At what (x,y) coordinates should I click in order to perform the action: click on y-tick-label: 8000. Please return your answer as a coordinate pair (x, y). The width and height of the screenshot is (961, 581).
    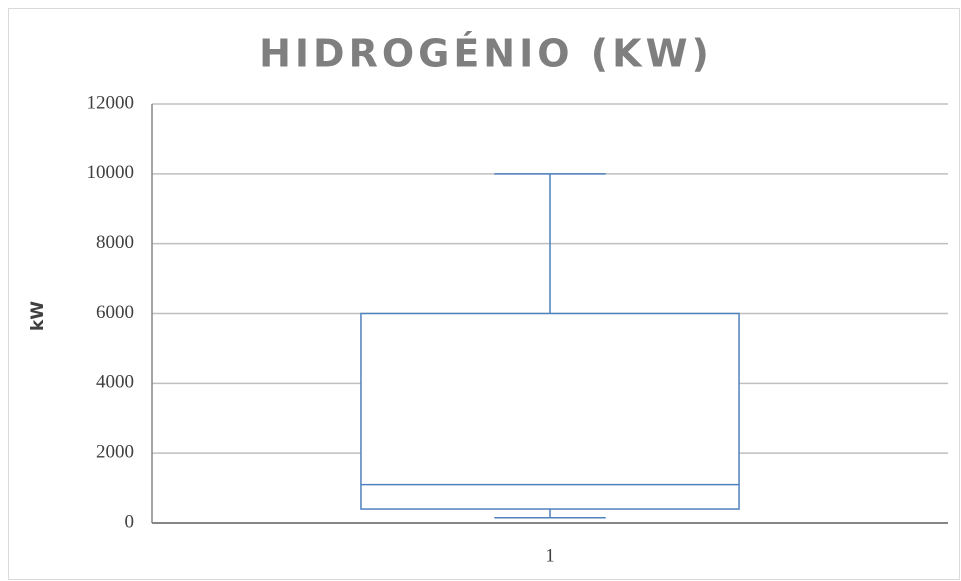
    Looking at the image, I should click on (115, 242).